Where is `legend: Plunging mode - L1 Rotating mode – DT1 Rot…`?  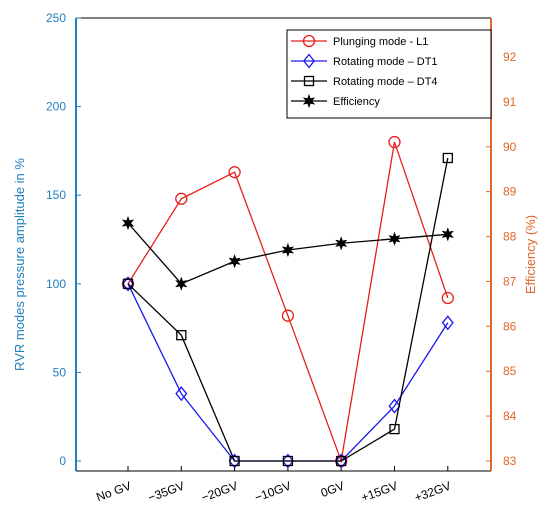 legend: Plunging mode - L1 Rotating mode – DT1 Rot… is located at coordinates (389, 74).